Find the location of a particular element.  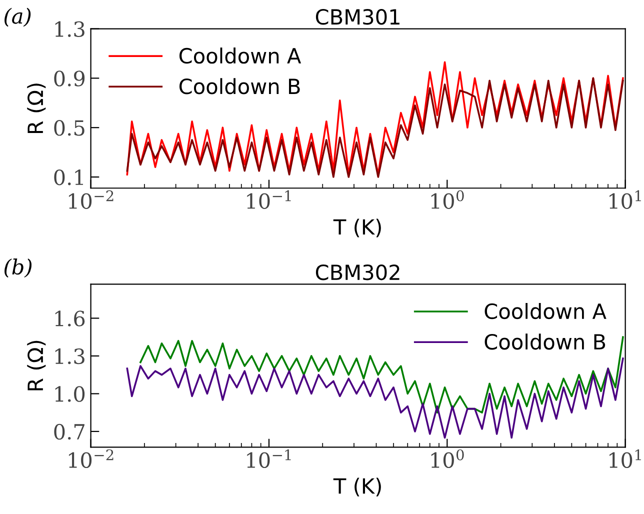

text: (a) is located at coordinates (17, 17).